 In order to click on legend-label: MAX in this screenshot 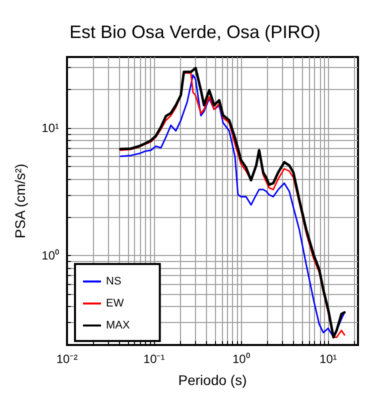, I will do `click(118, 326)`.